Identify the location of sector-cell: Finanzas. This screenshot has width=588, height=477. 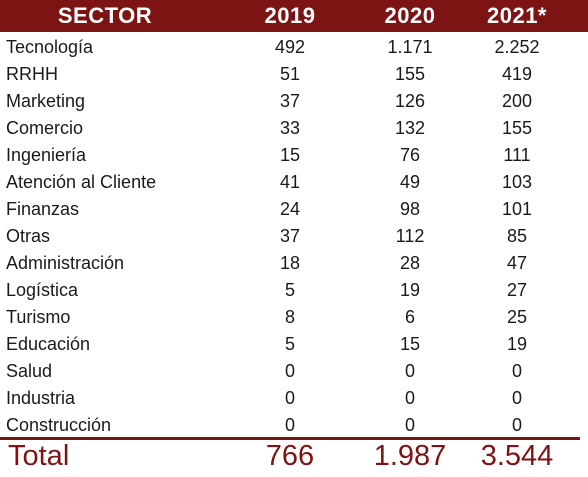
(43, 209).